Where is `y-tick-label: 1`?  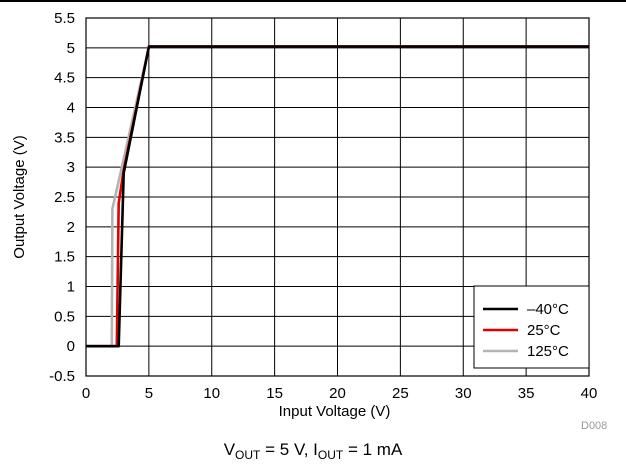
y-tick-label: 1 is located at coordinates (71, 287).